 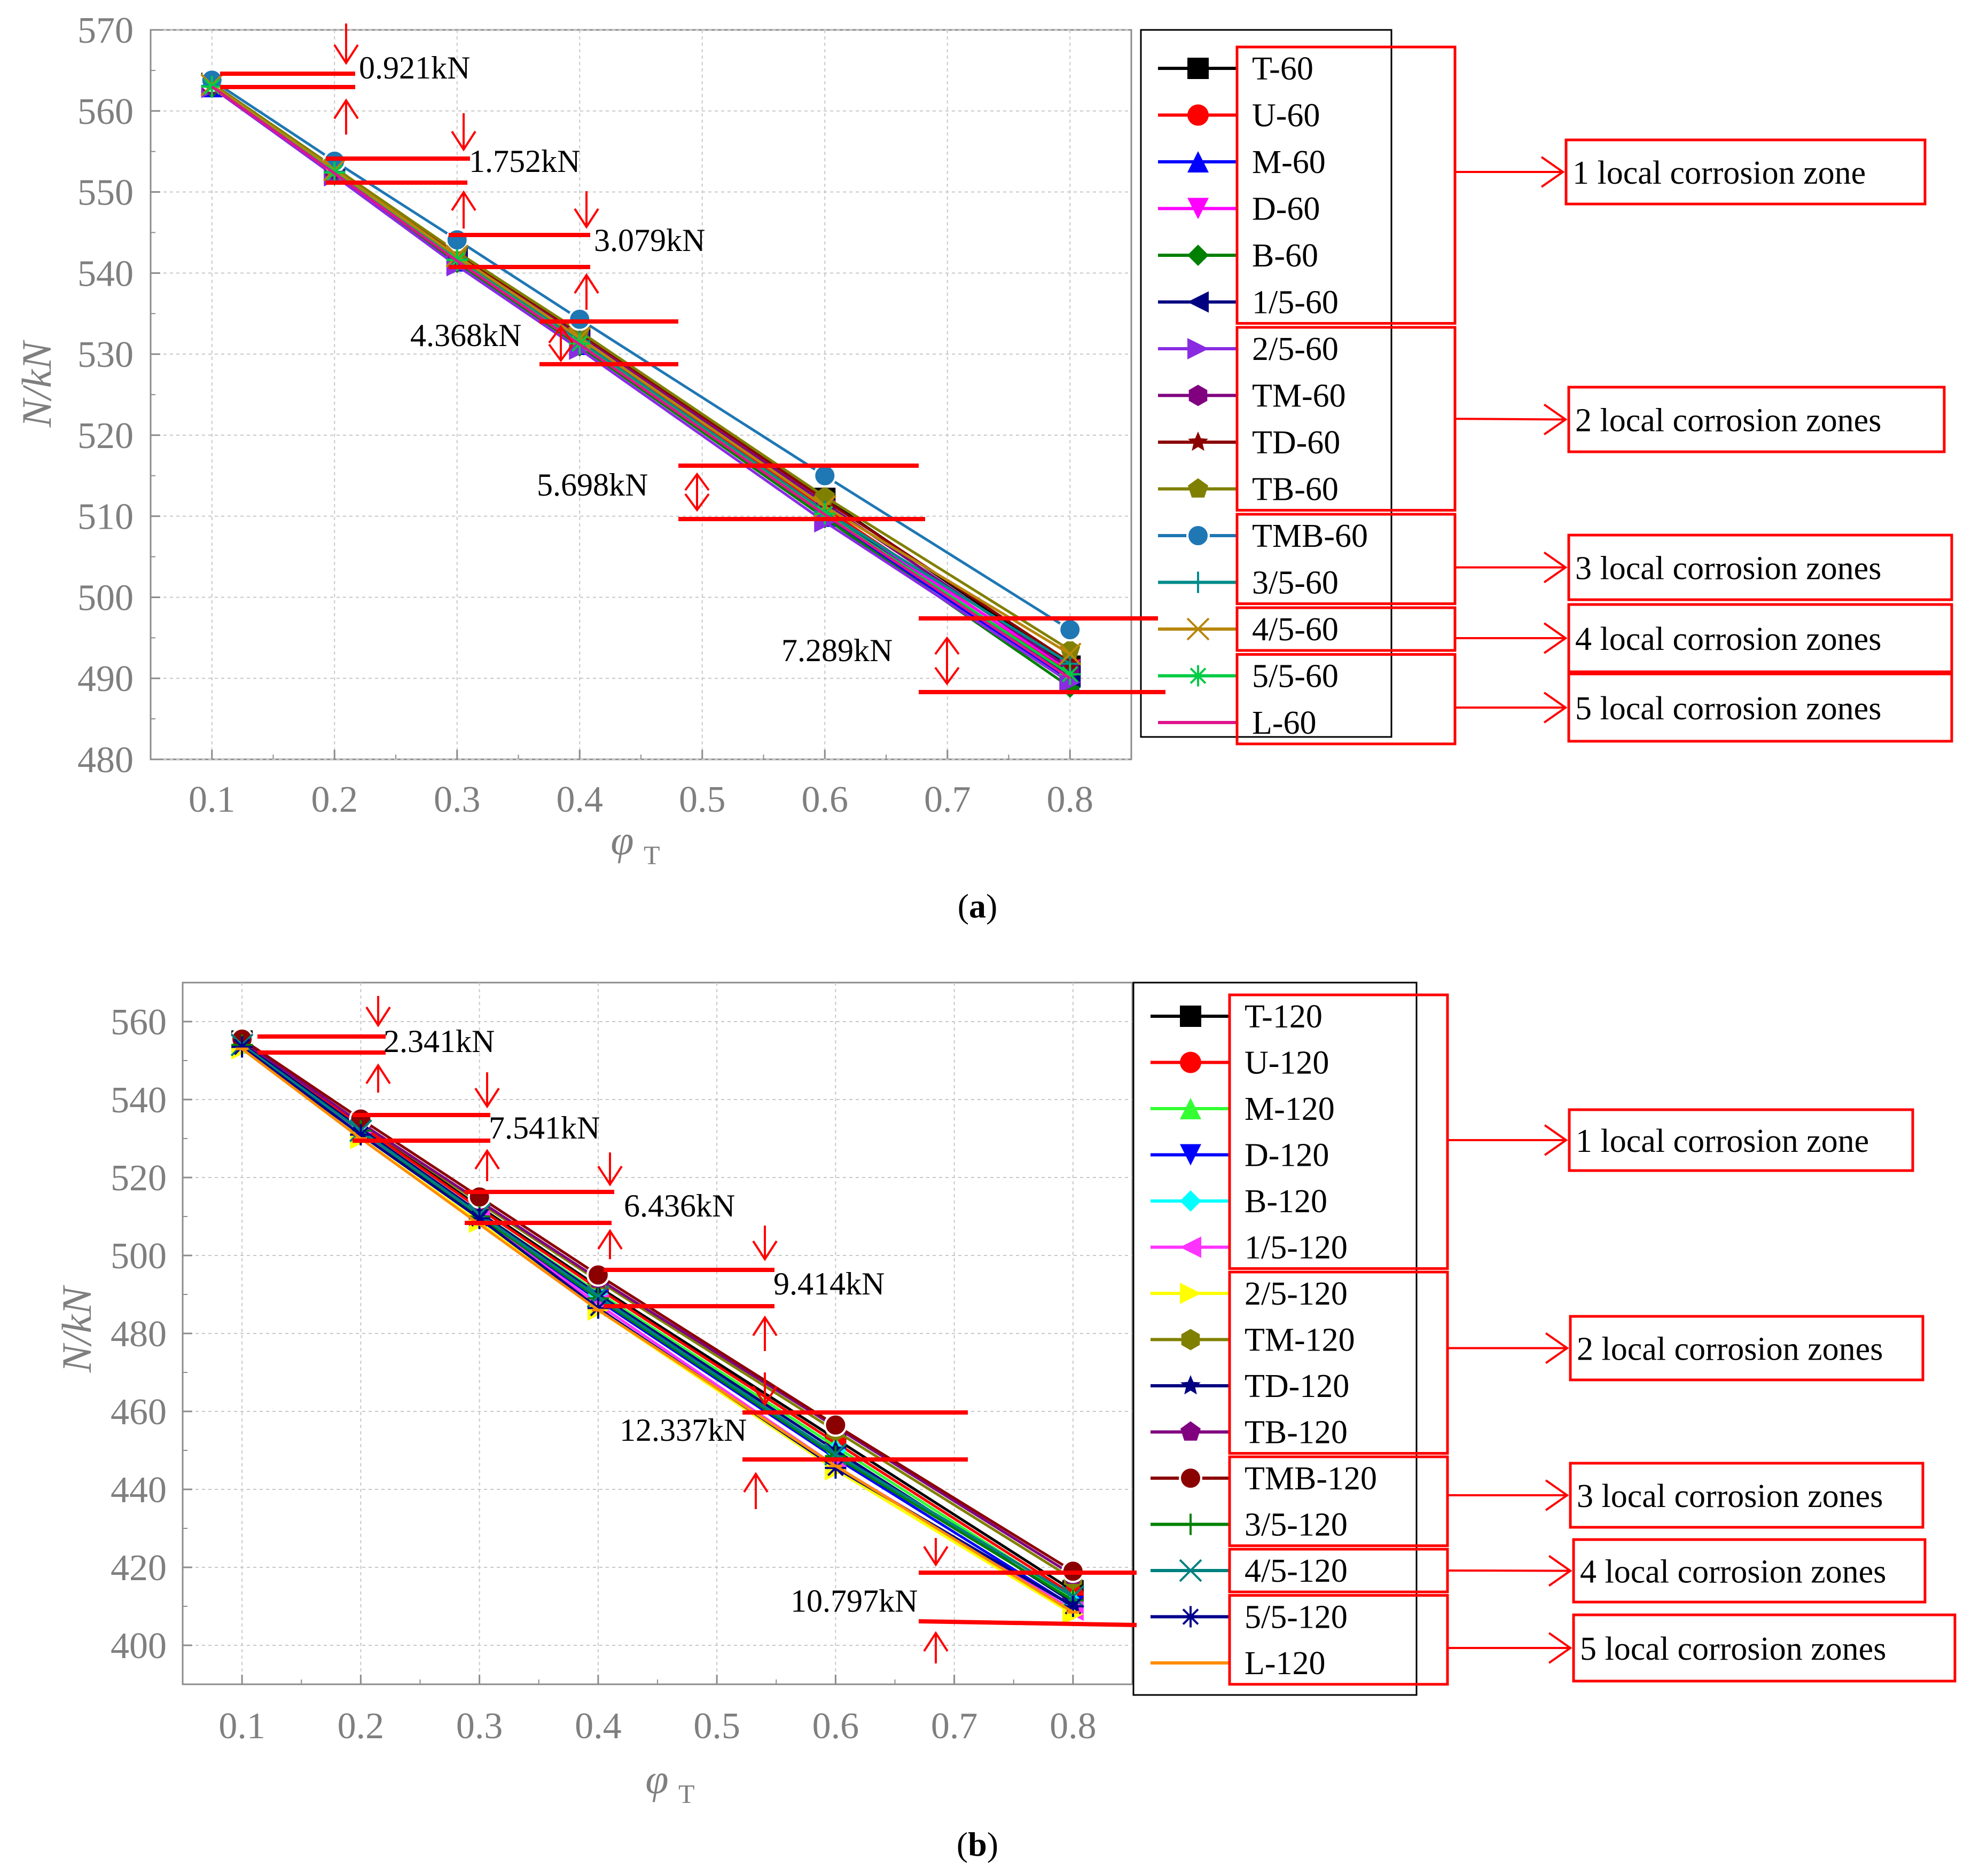 I want to click on gap-annotation: 12.337kN, so click(x=794, y=1440).